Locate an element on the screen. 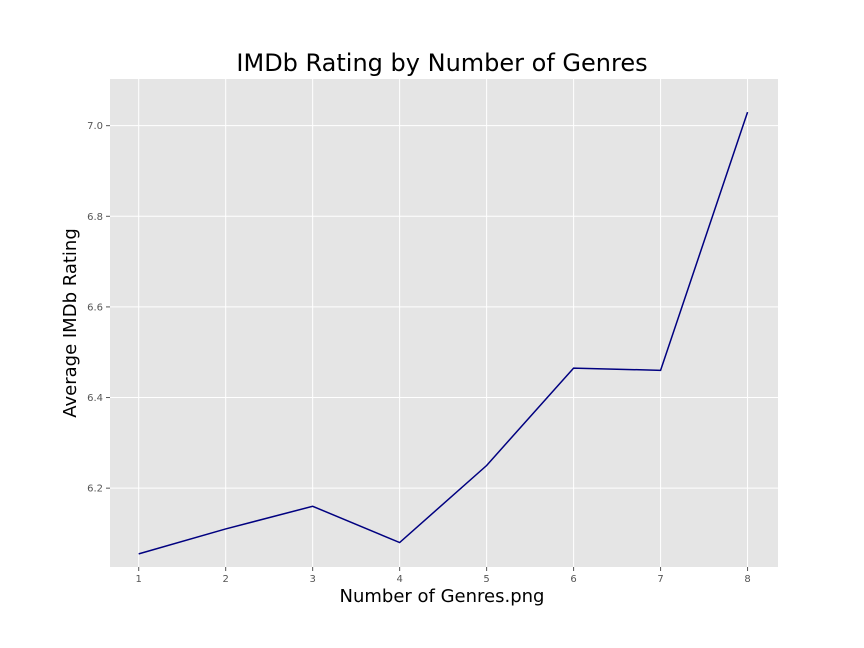 This screenshot has width=864, height=648. x-tick-label: 7 is located at coordinates (660, 579).